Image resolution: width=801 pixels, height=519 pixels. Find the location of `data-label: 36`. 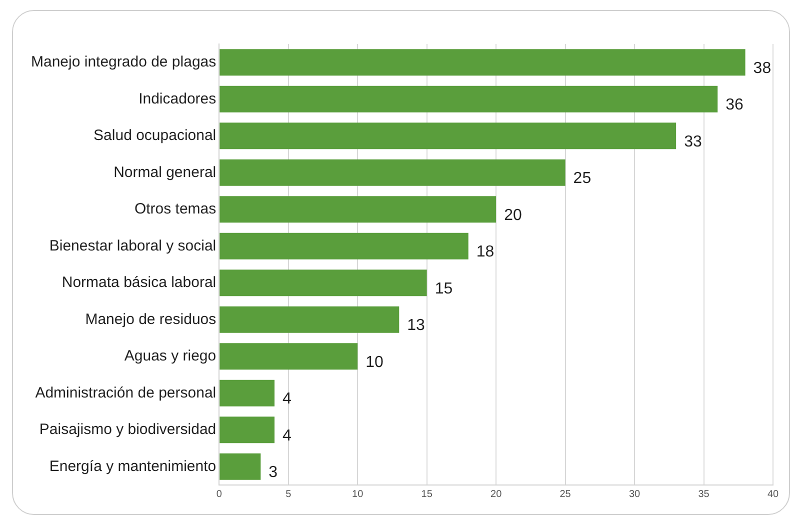

data-label: 36 is located at coordinates (735, 105).